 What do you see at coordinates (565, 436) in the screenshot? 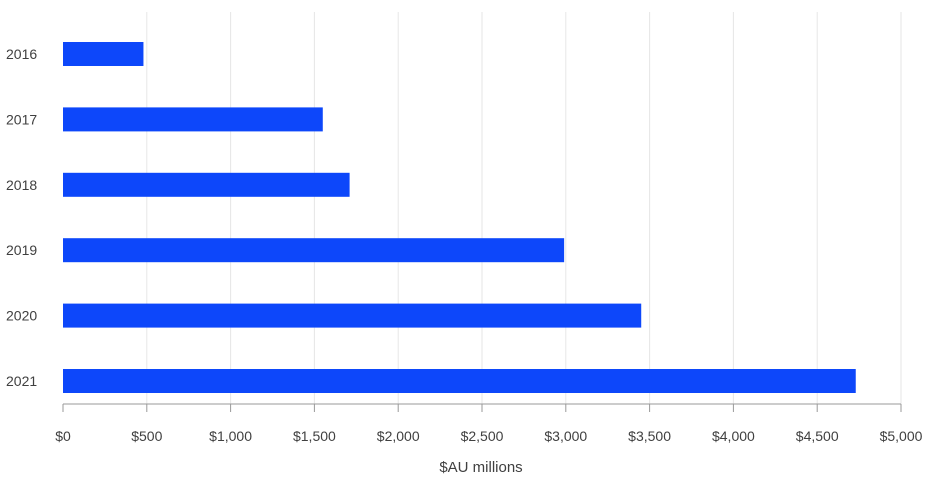
I see `x-tick-label: $3,000` at bounding box center [565, 436].